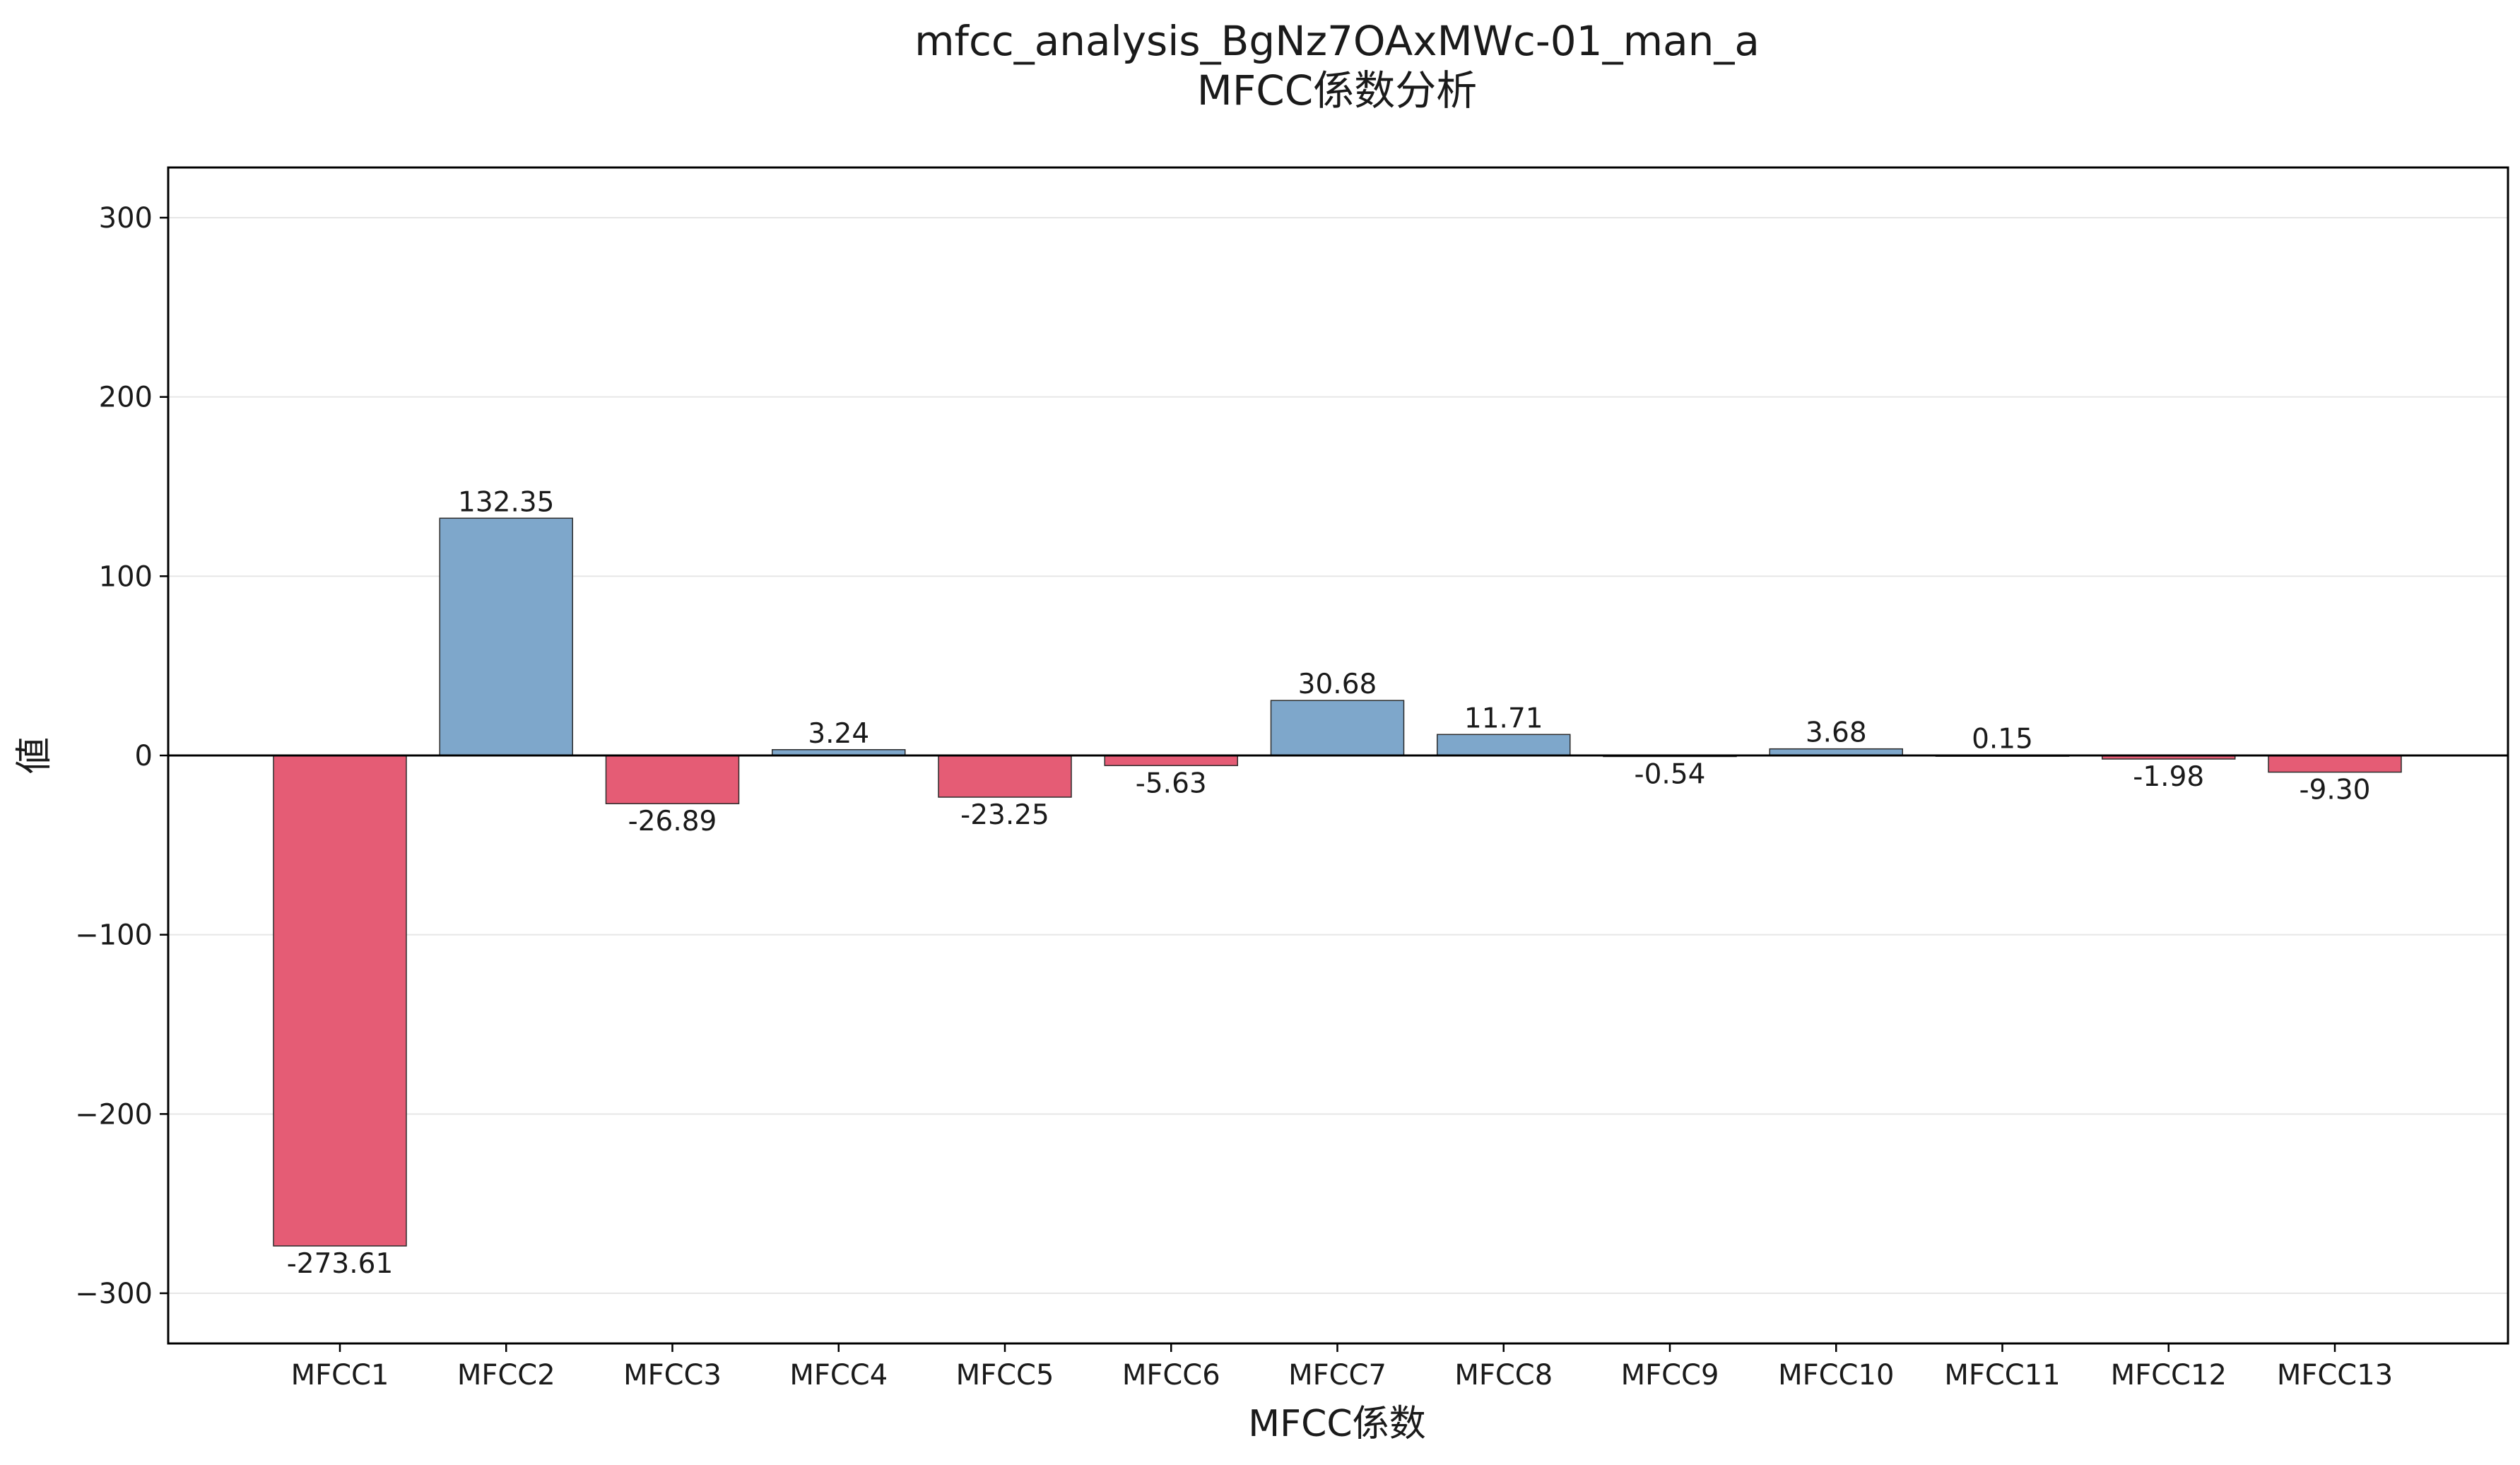 This screenshot has height=1465, width=2520. I want to click on x-tick-label: MFCC11, so click(2002, 1375).